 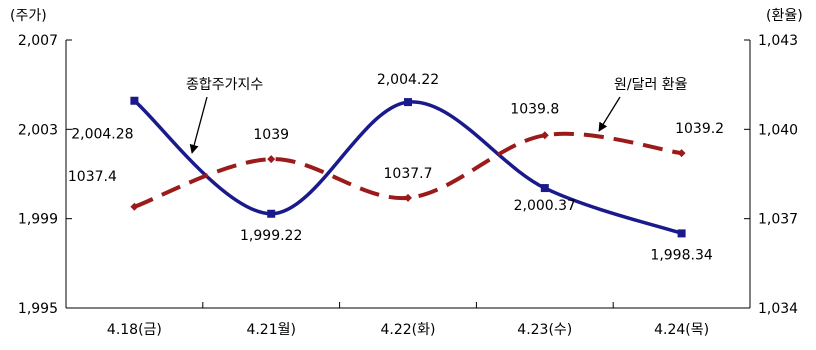 I want to click on exchange-rate-data-label: 1039, so click(x=271, y=135).